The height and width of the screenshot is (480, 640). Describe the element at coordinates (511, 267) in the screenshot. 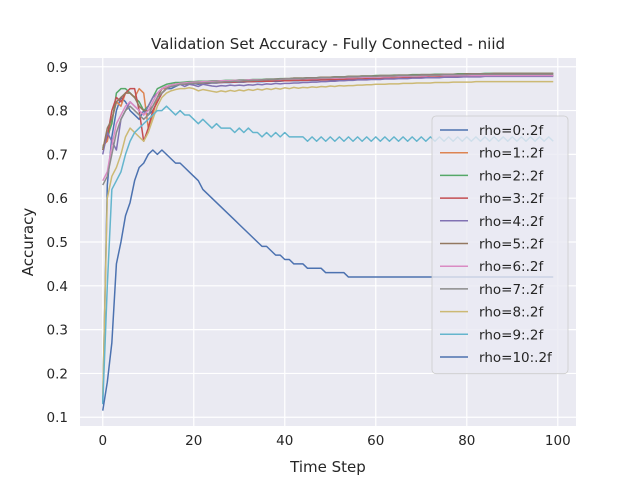

I see `legend-entry: rho=6:.2f` at that location.